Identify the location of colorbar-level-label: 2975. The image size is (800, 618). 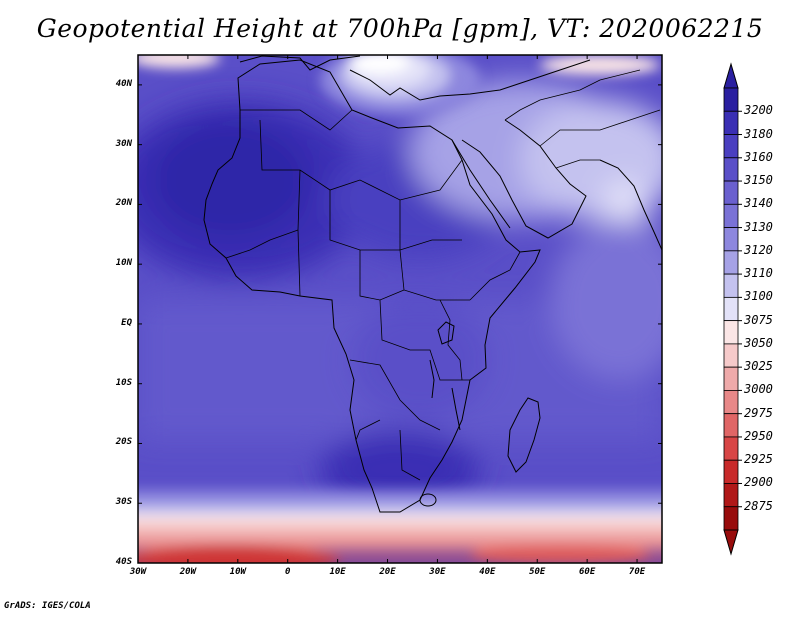
(758, 412).